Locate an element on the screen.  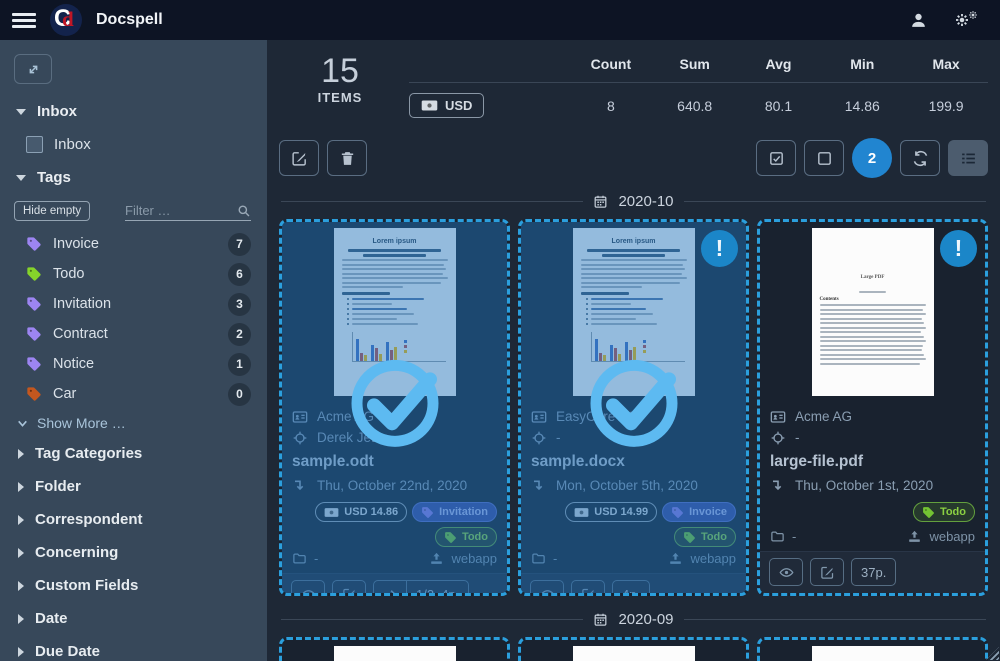
item-preview is located at coordinates (633, 653).